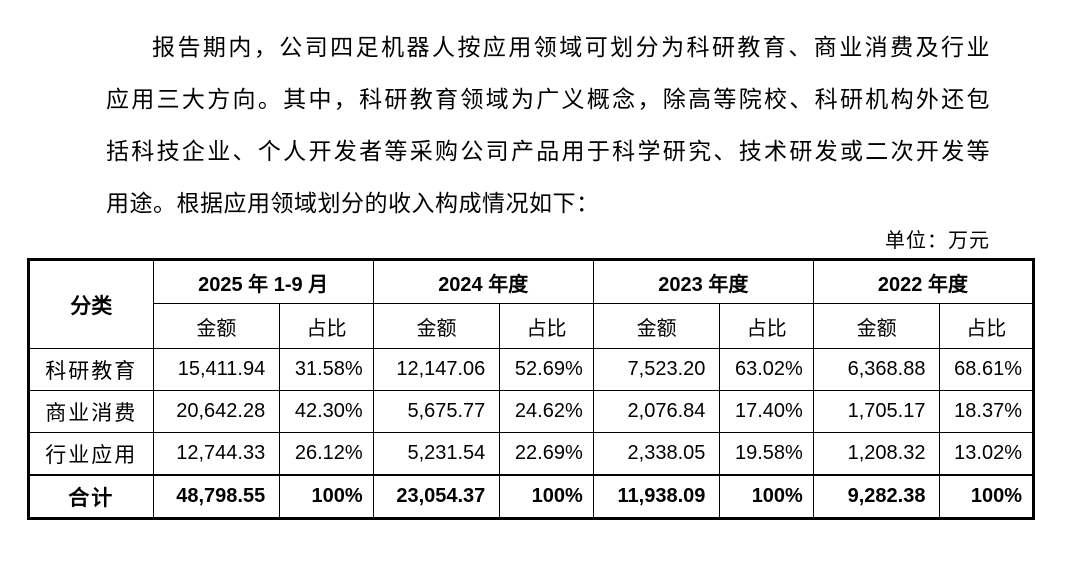 The width and height of the screenshot is (1080, 564). What do you see at coordinates (656, 326) in the screenshot?
I see `subheader-amount-2023: 金额` at bounding box center [656, 326].